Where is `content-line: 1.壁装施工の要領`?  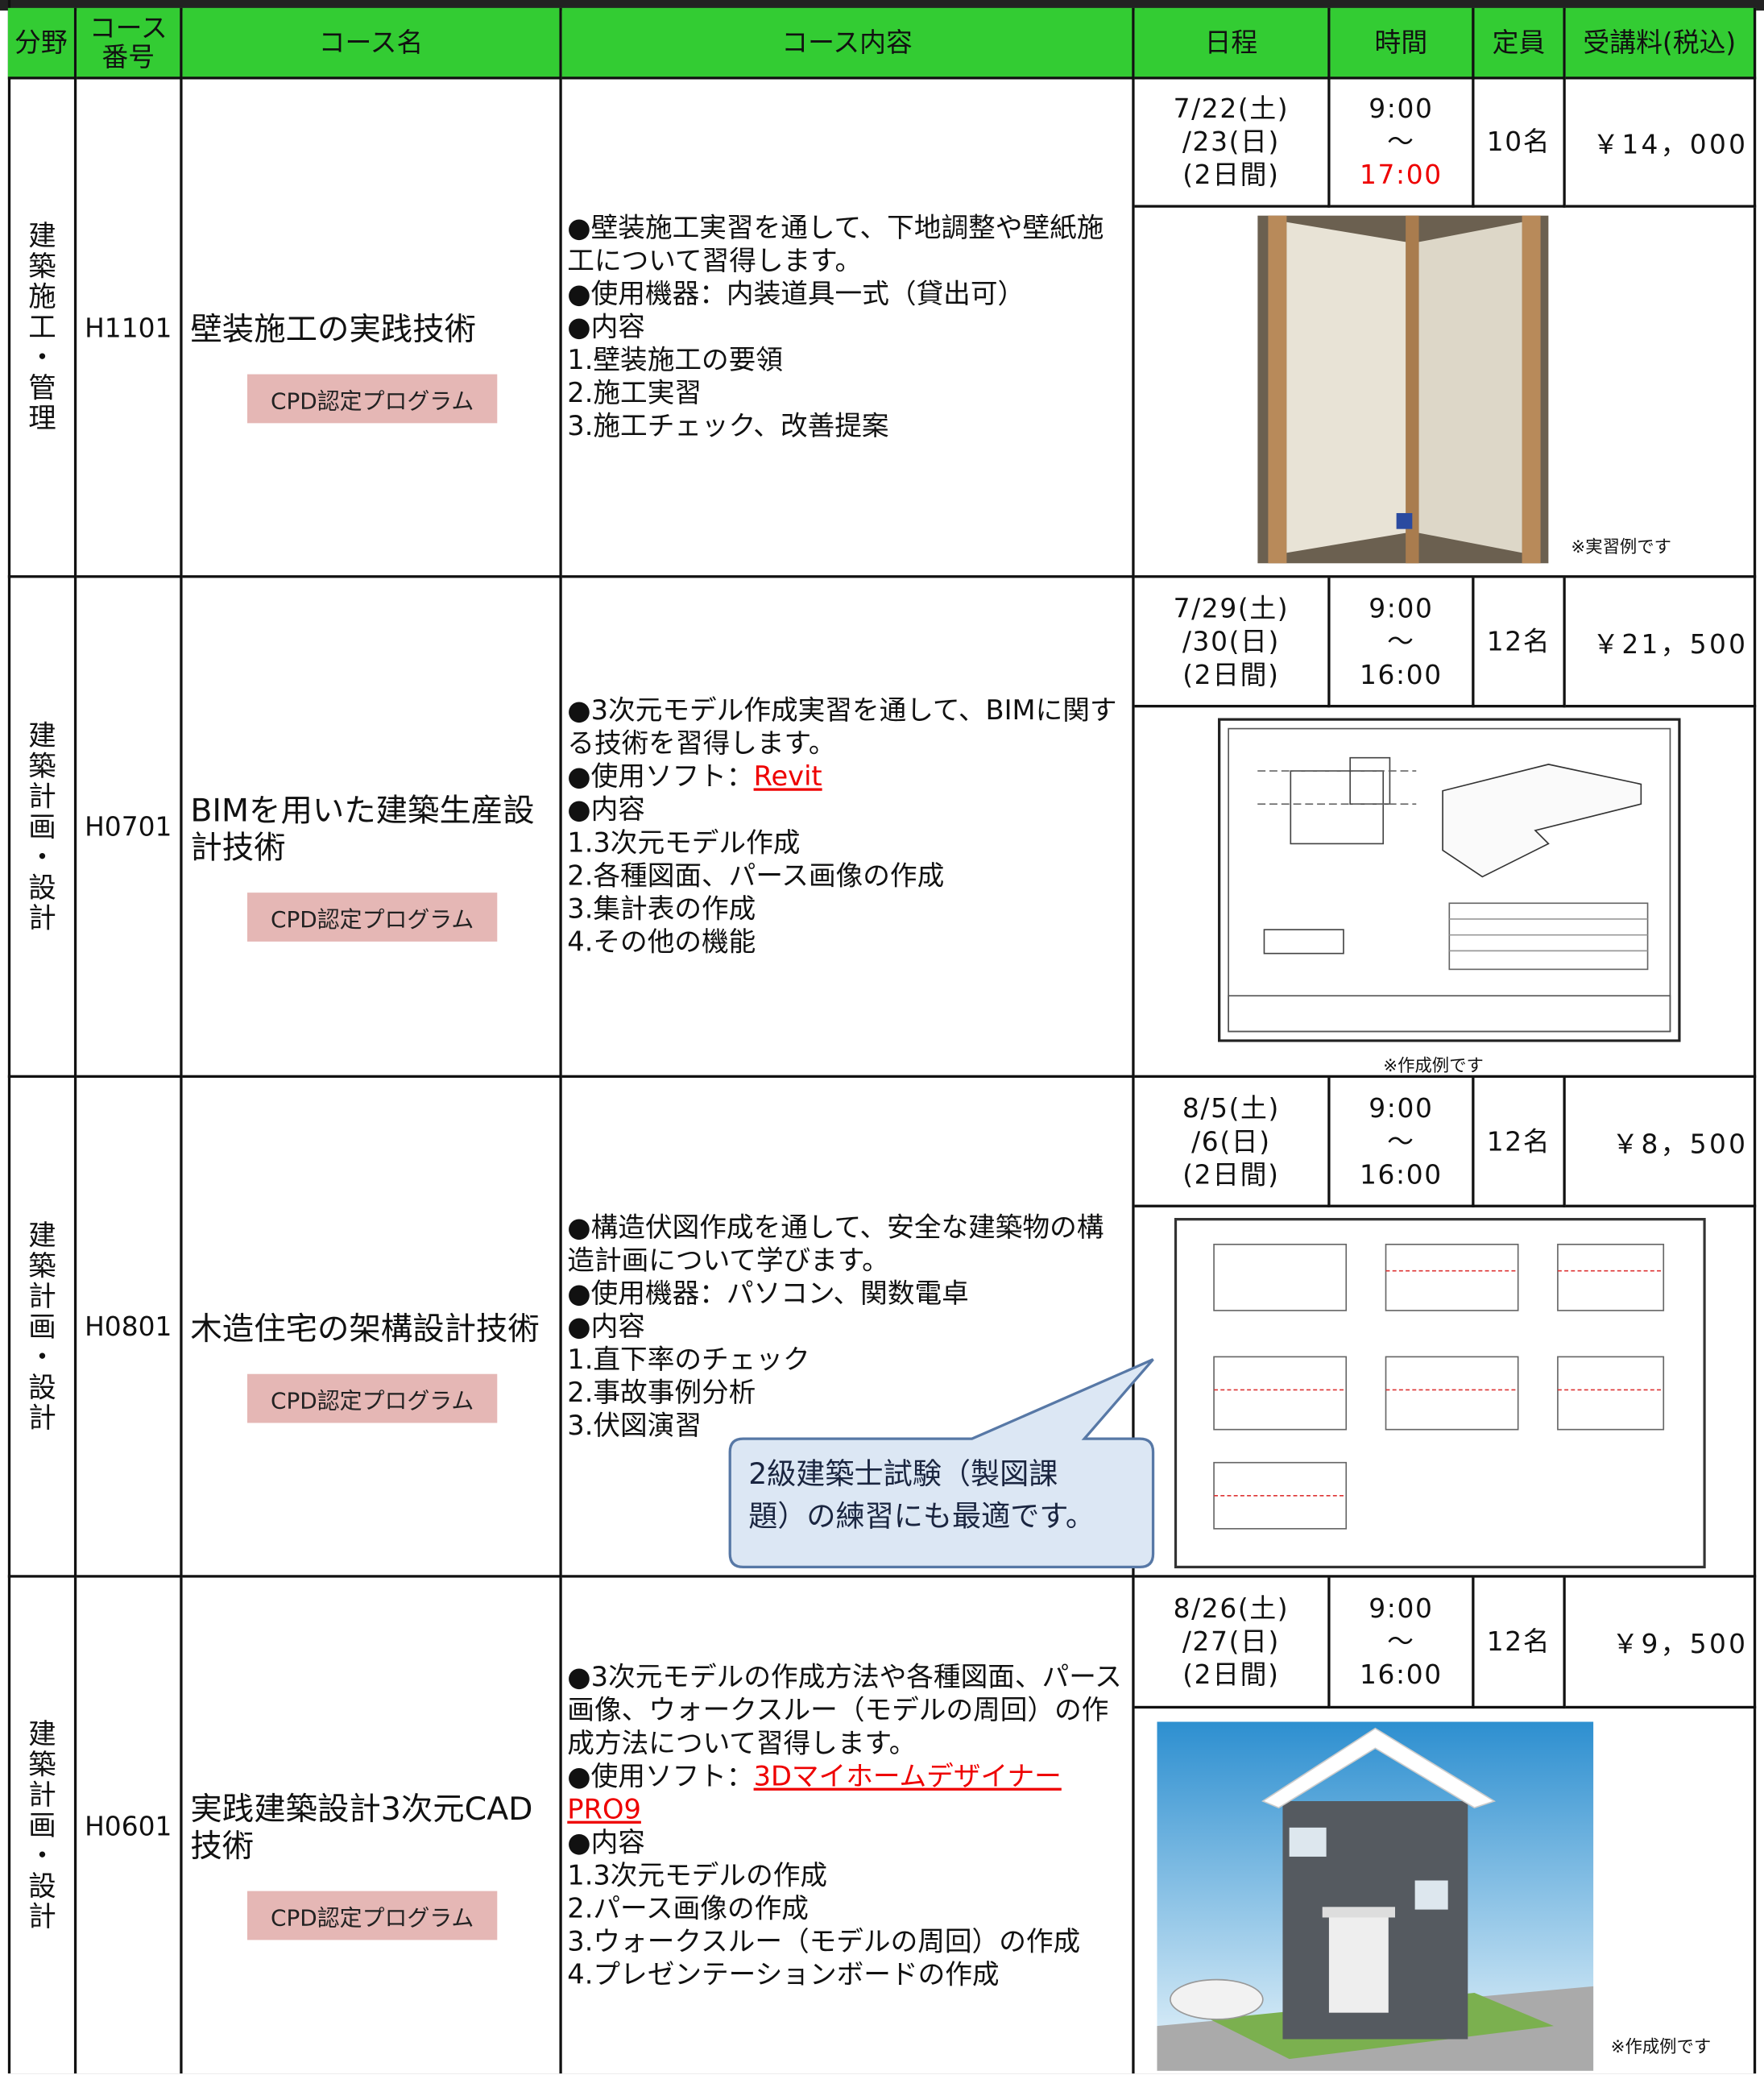 content-line: 1.壁装施工の要領 is located at coordinates (675, 359).